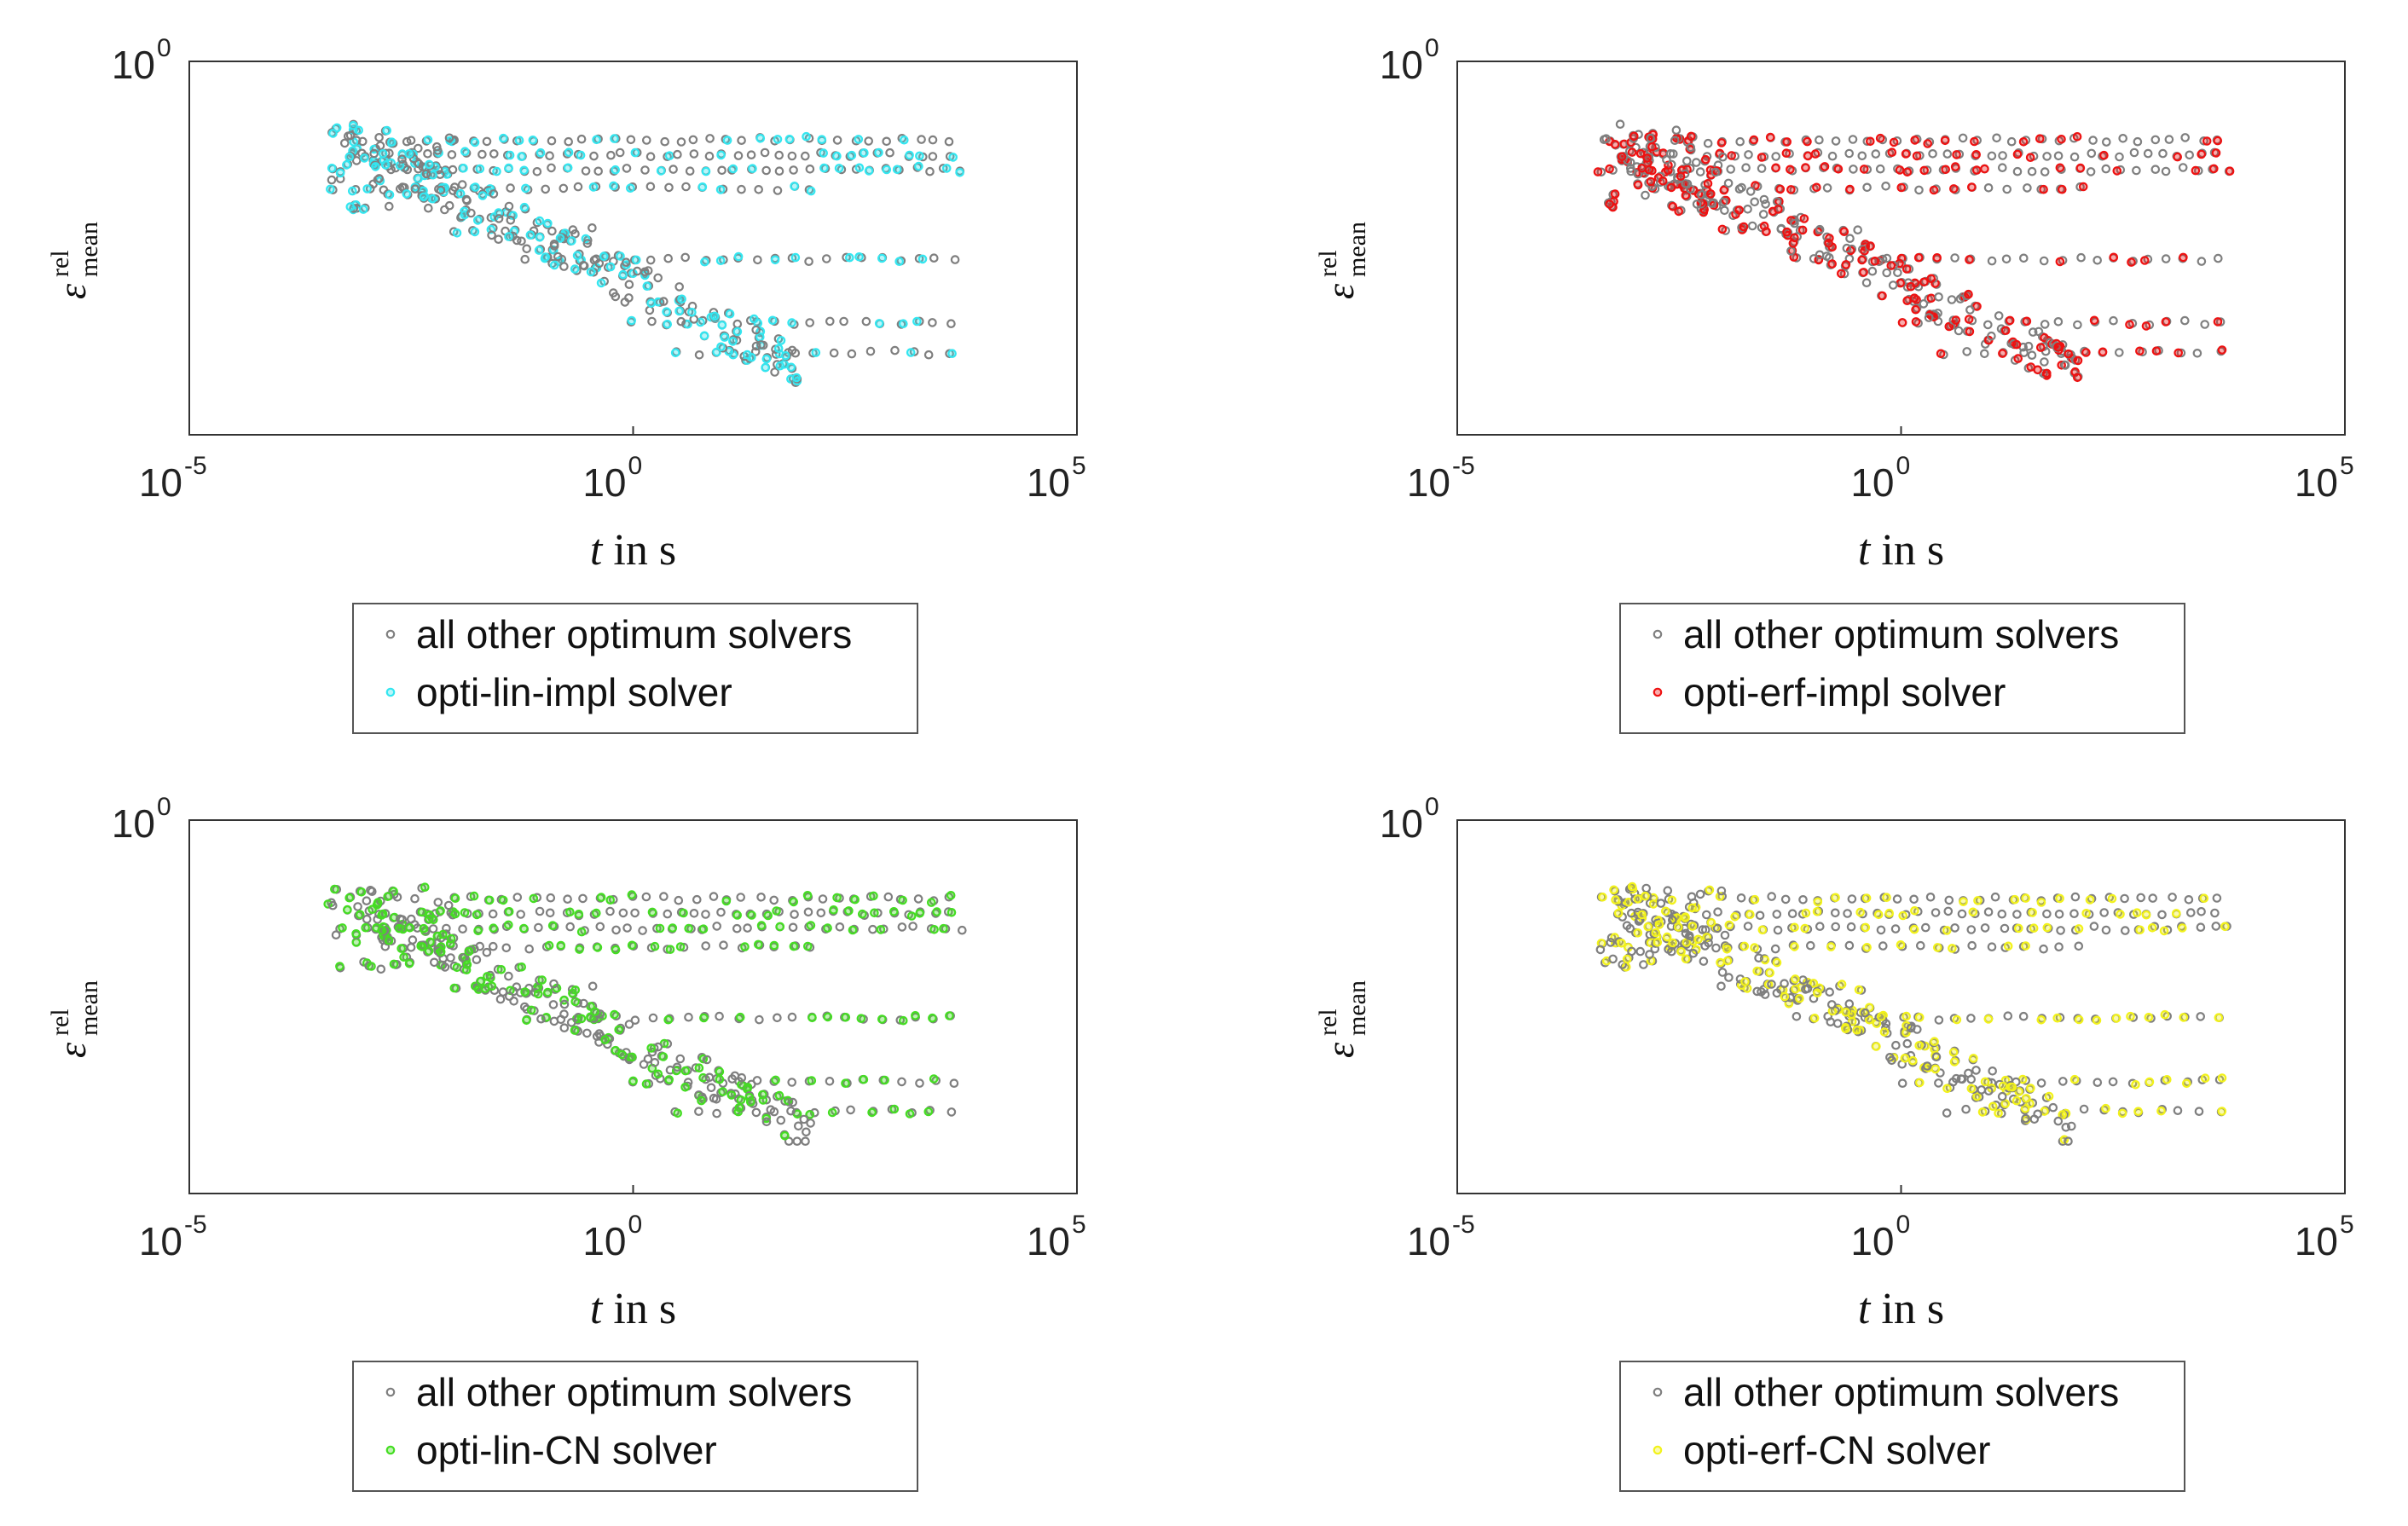  I want to click on legend-label: opti-erf-impl solver, so click(1844, 692).